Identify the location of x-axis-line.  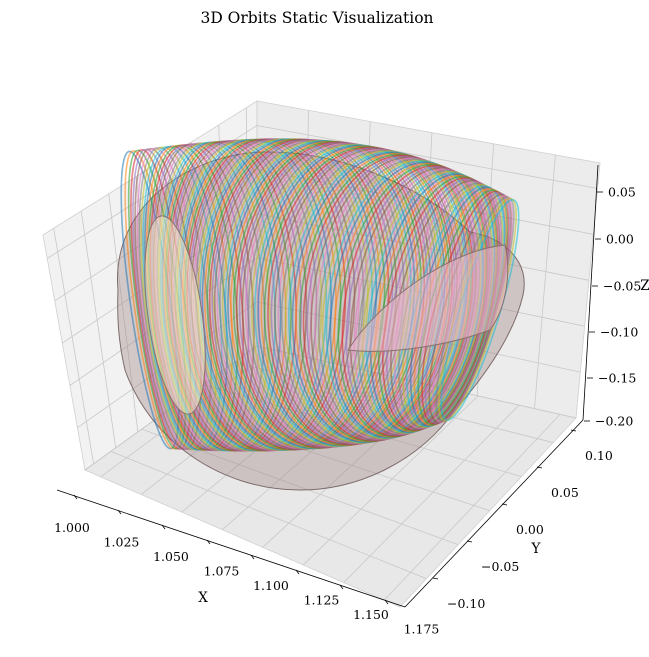
(231, 548).